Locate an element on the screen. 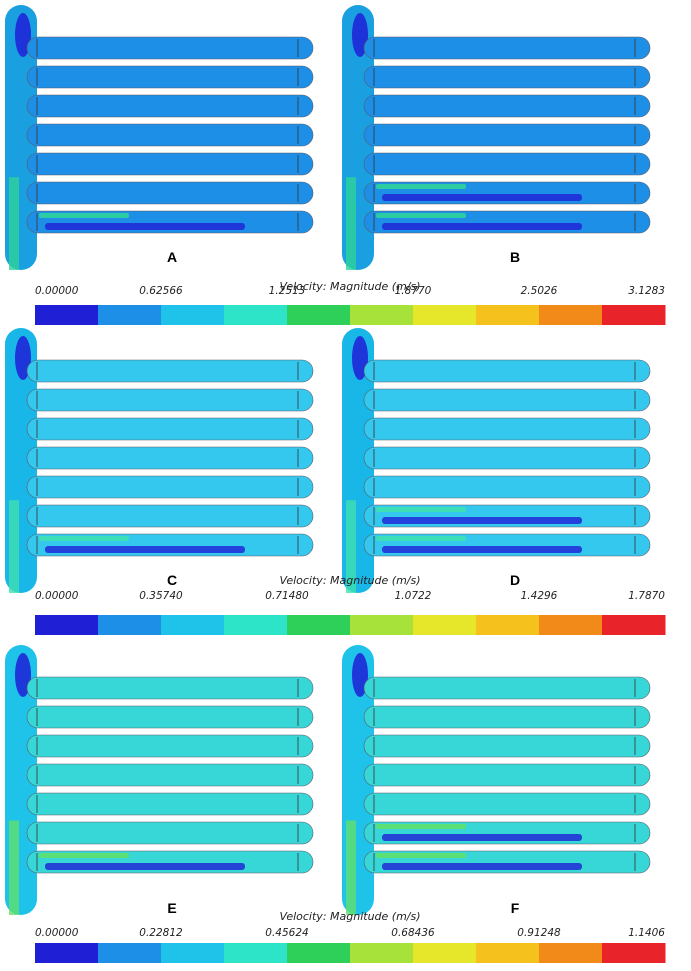  contour-panel-b: B is located at coordinates (496, 137).